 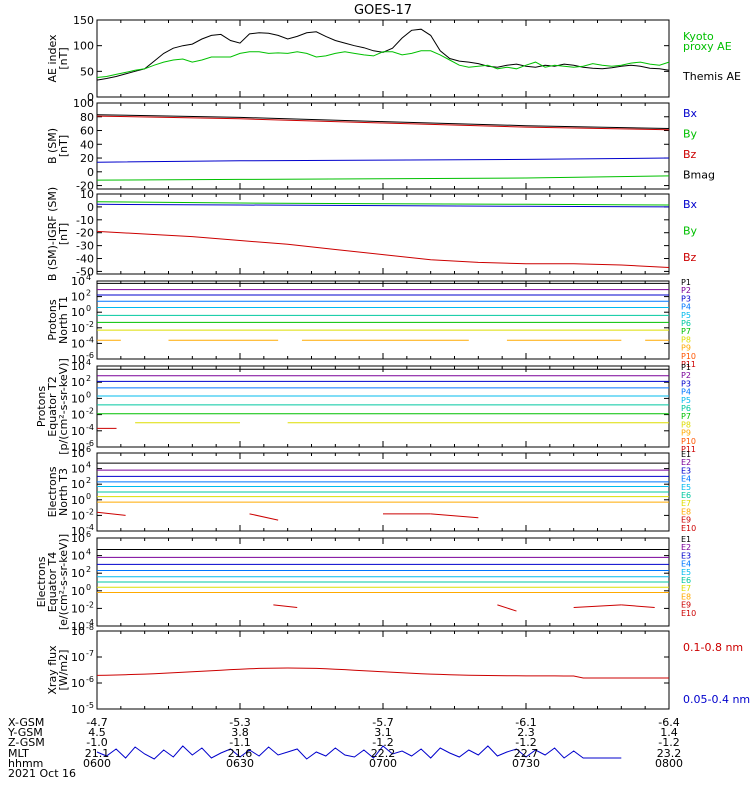 I want to click on xaxis-value: 22.7, so click(x=526, y=753).